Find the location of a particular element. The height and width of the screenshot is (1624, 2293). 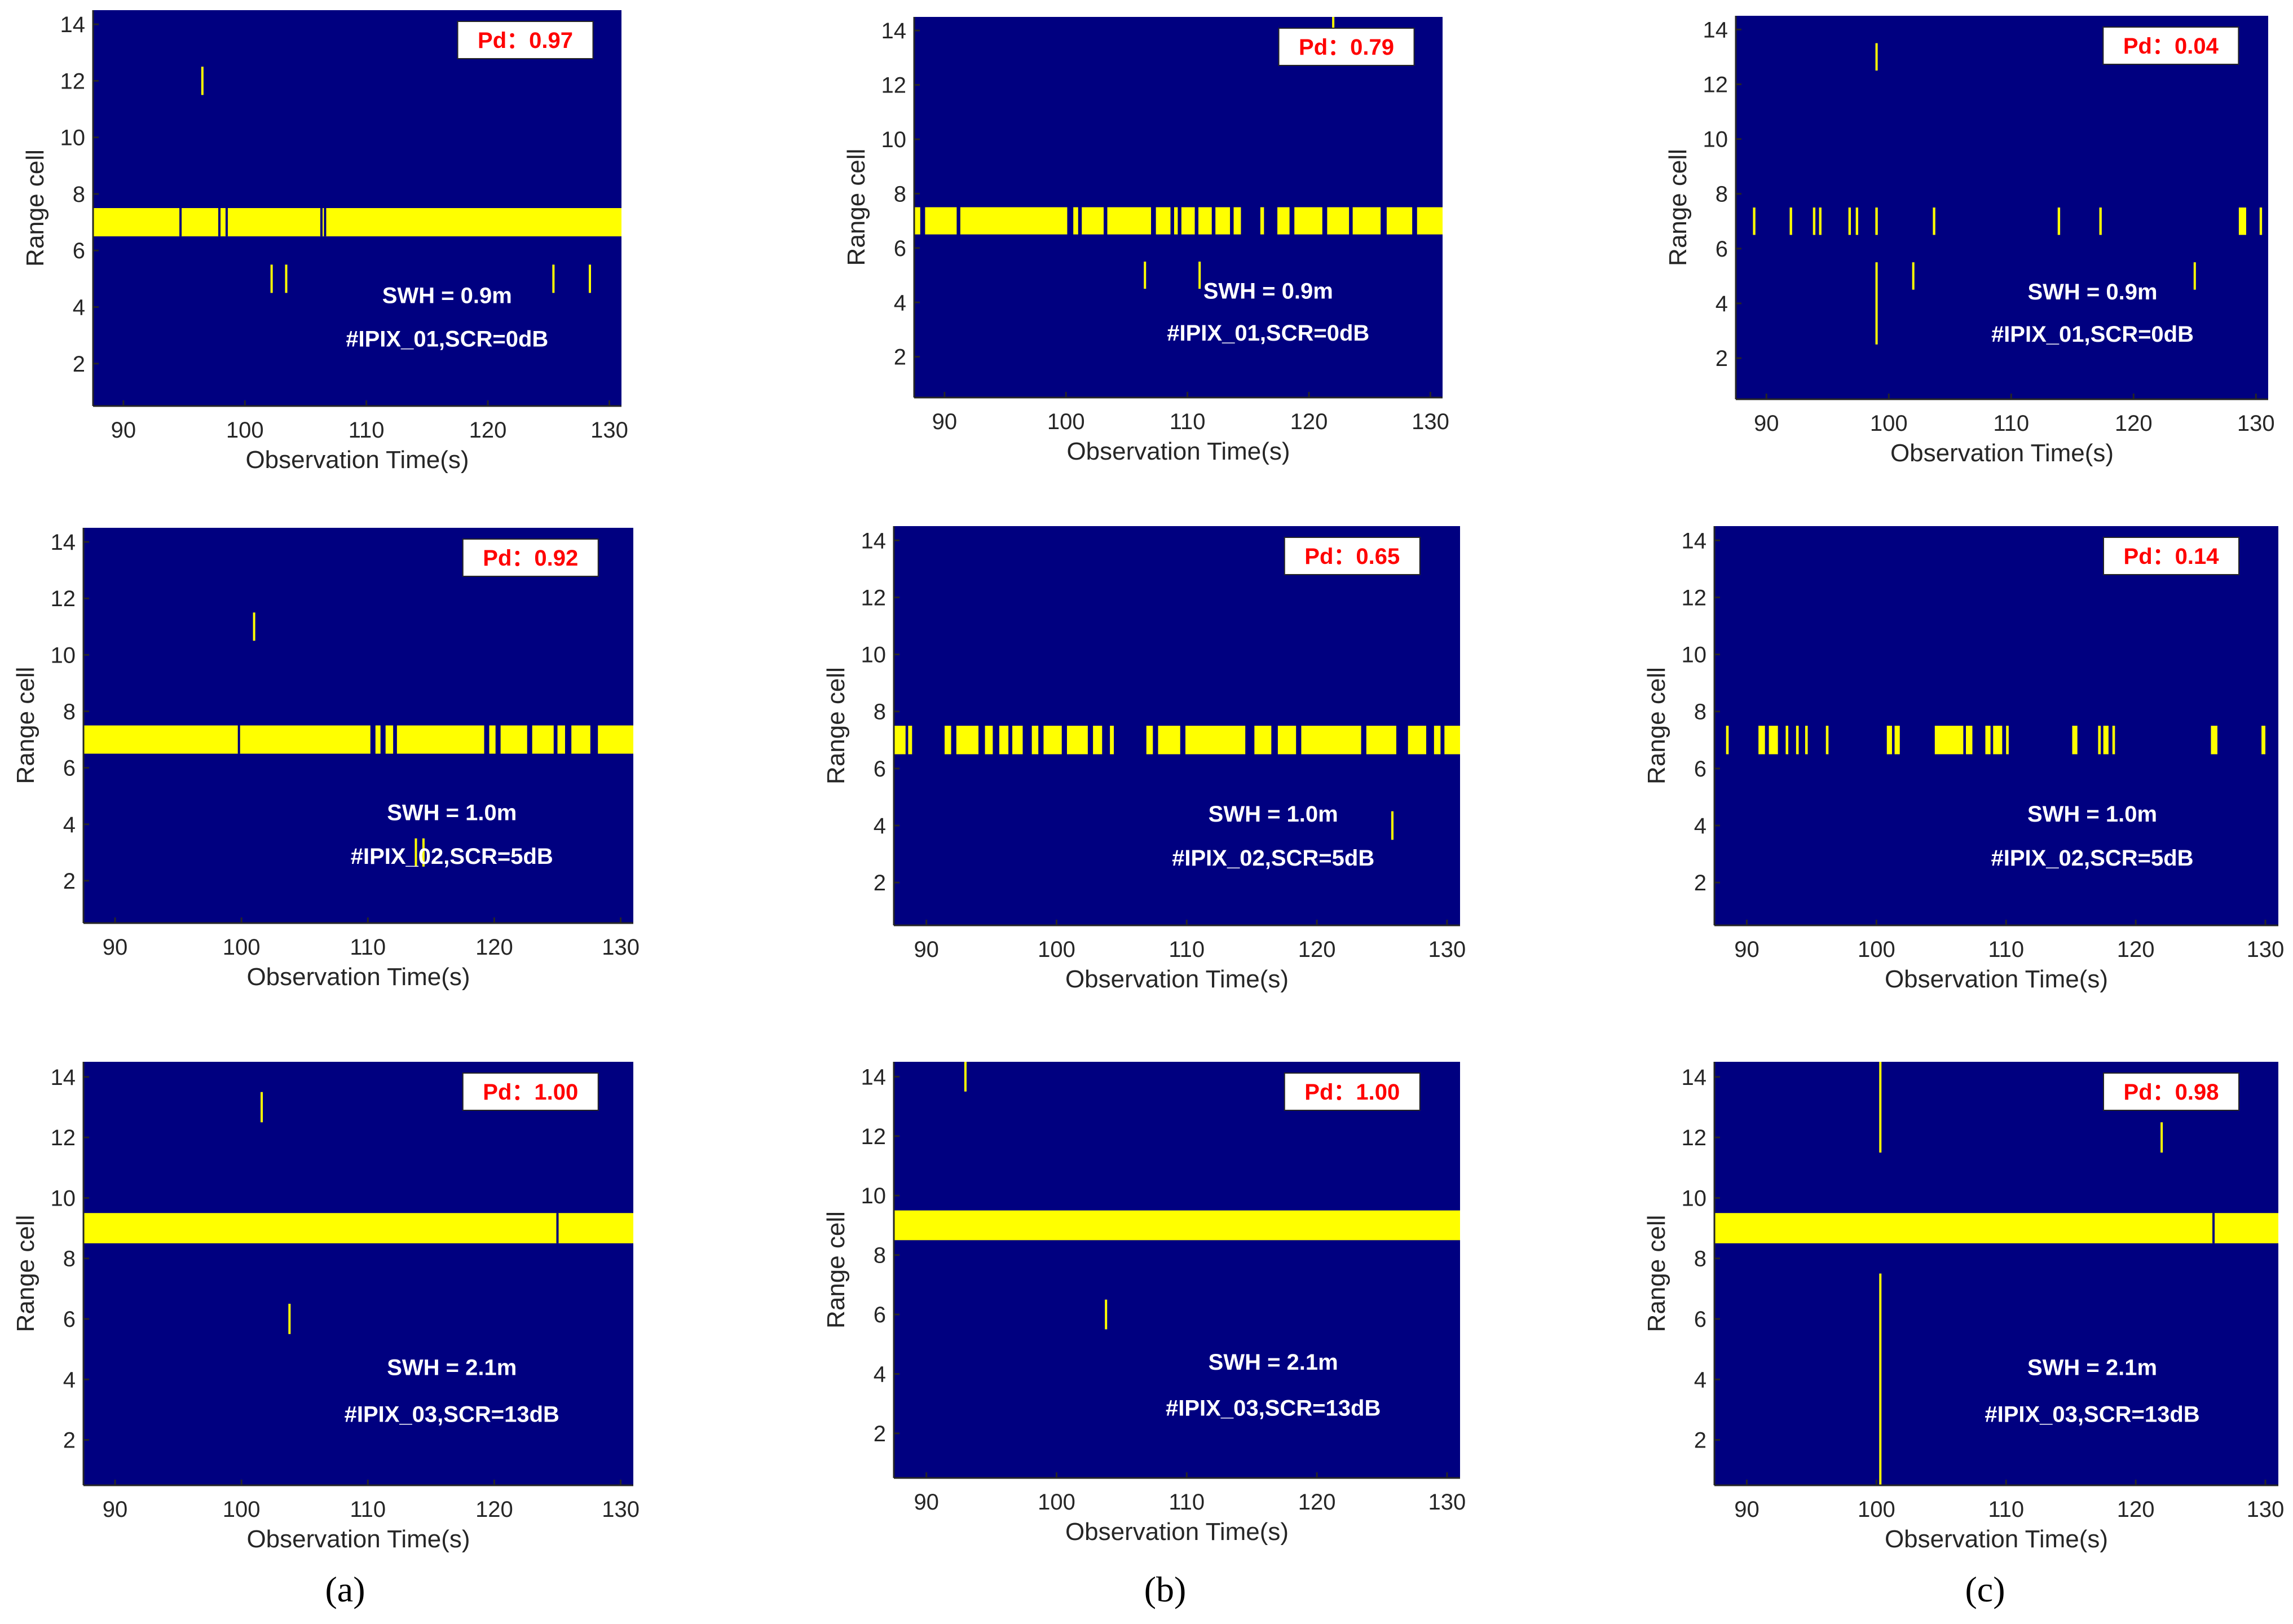

y-tick-label: 10 is located at coordinates (874, 656).